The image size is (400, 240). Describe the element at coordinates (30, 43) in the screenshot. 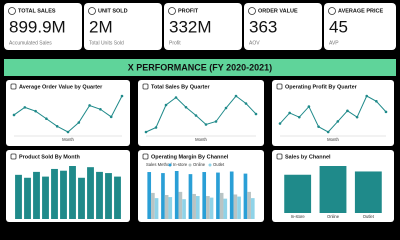

I see `kpi-sub: Accumulated Sales` at that location.